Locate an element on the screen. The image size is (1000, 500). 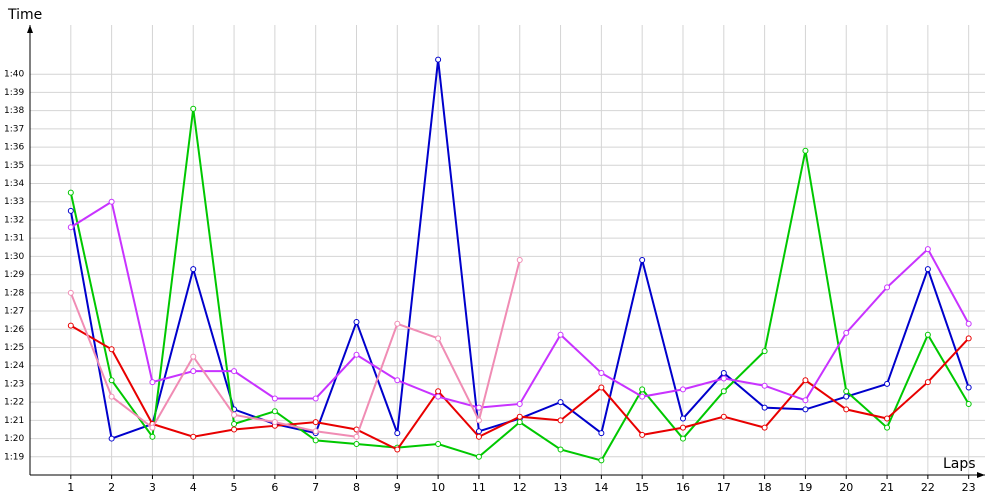
x-tick-label: 7 is located at coordinates (315, 487).